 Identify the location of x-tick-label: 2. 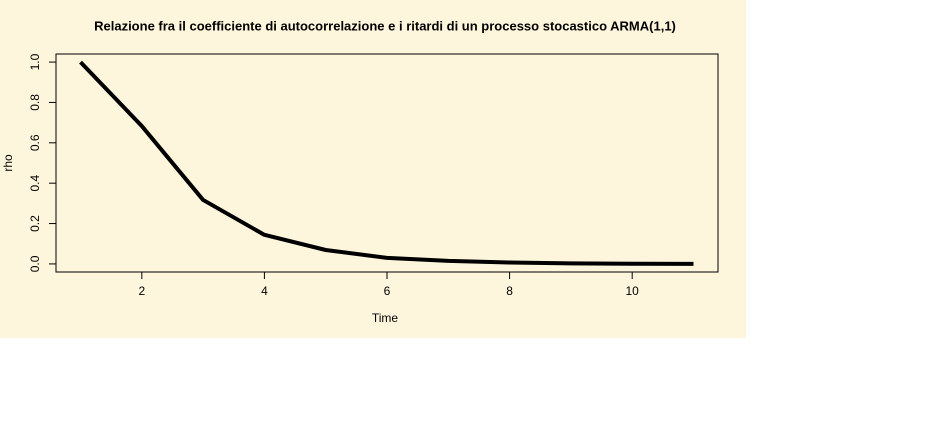
(141, 291).